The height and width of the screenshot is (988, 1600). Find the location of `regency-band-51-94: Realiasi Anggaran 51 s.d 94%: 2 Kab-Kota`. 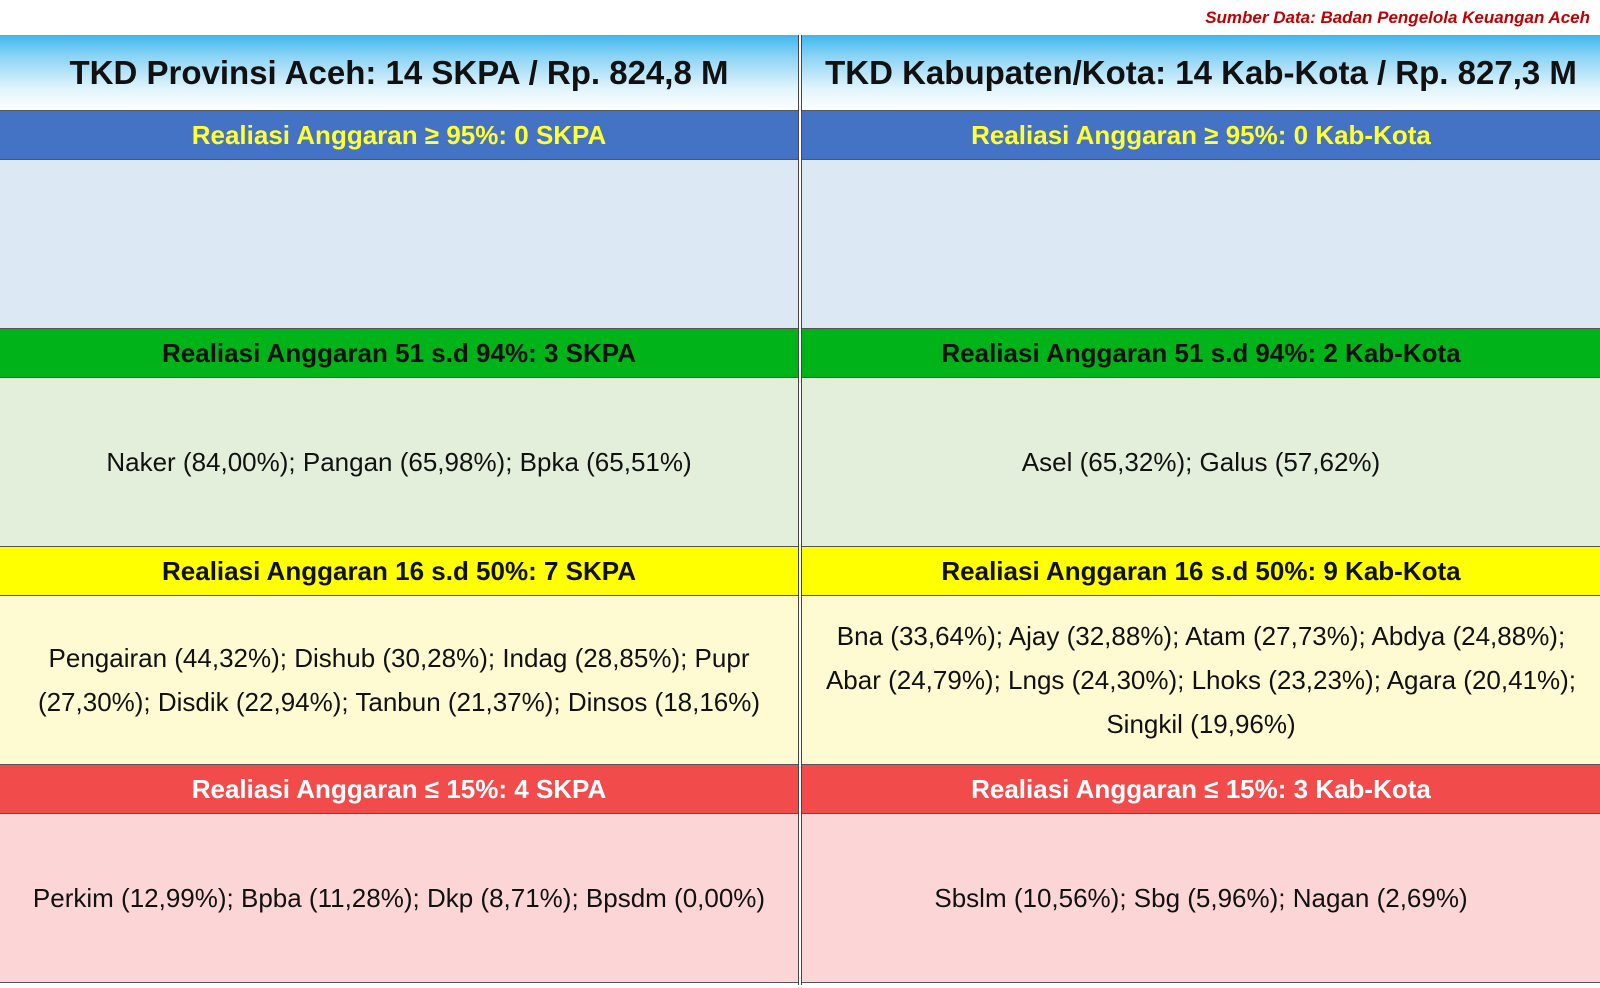

regency-band-51-94: Realiasi Anggaran 51 s.d 94%: 2 Kab-Kota is located at coordinates (1201, 353).